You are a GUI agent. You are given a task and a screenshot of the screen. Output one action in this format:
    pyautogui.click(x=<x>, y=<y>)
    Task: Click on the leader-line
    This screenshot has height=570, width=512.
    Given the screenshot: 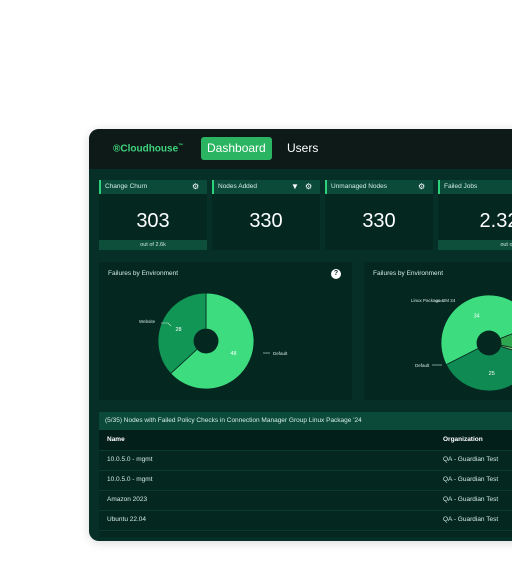 What is the action you would take?
    pyautogui.click(x=166, y=324)
    